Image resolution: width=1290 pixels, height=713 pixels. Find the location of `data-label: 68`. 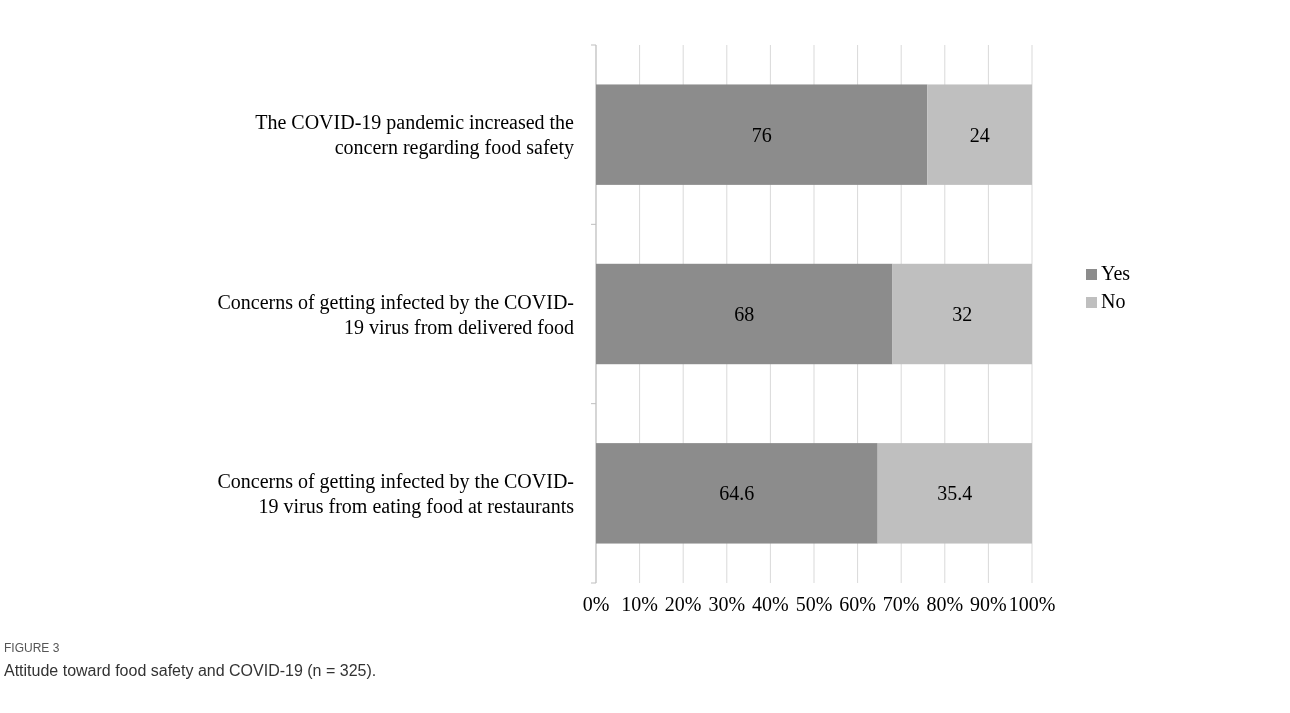

data-label: 68 is located at coordinates (744, 314).